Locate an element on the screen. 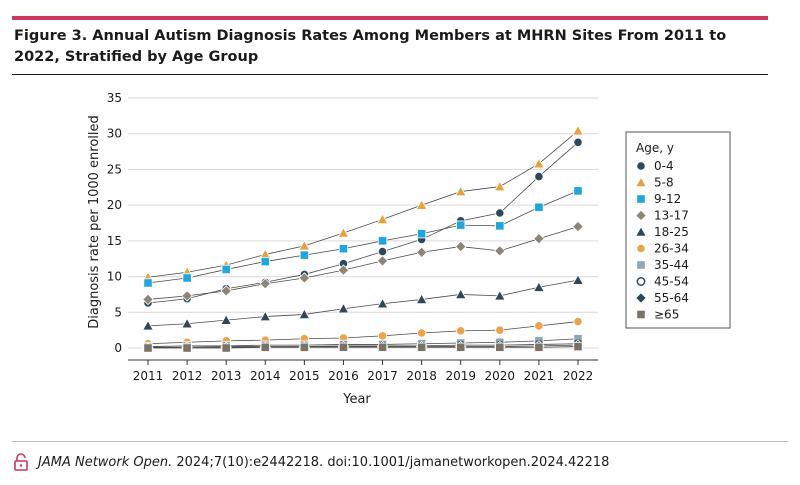 This screenshot has height=485, width=800. y-tick-label: 15 is located at coordinates (114, 241).